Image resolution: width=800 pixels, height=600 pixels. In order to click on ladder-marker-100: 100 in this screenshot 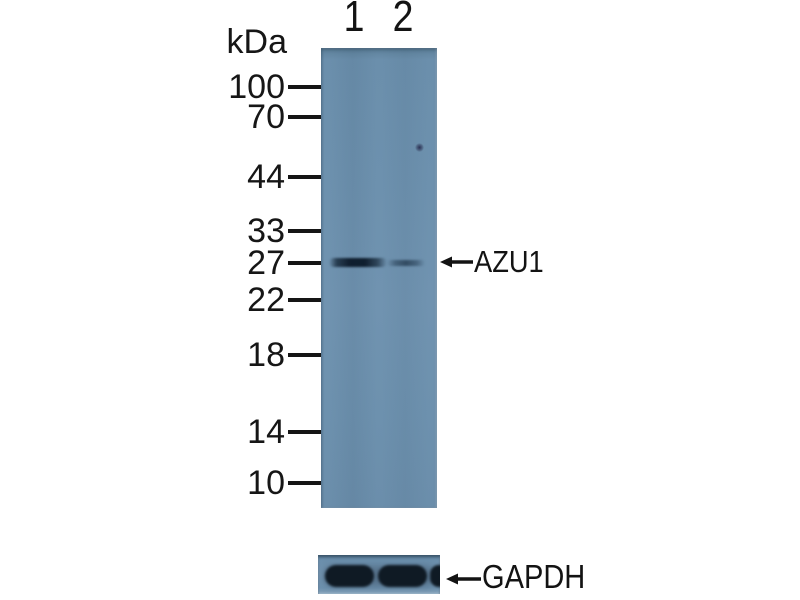, I will do `click(245, 87)`.